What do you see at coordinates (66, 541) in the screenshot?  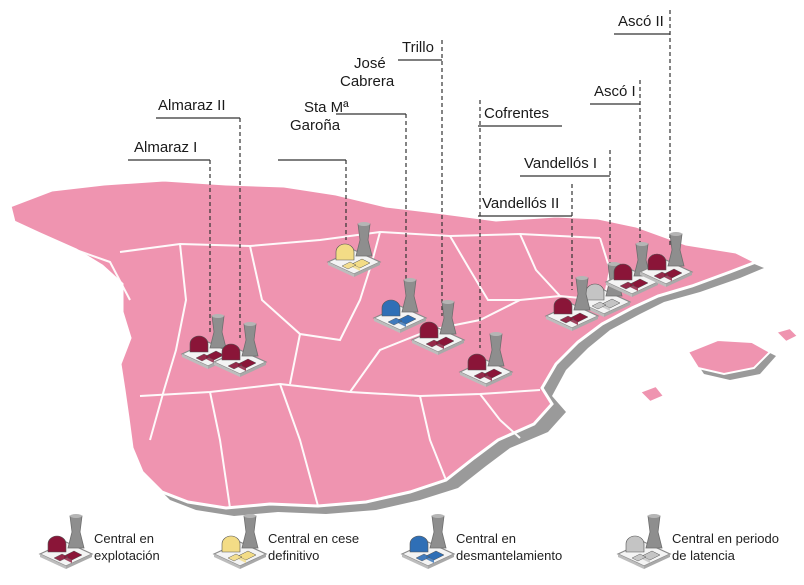 I see `legend-icon-operation` at bounding box center [66, 541].